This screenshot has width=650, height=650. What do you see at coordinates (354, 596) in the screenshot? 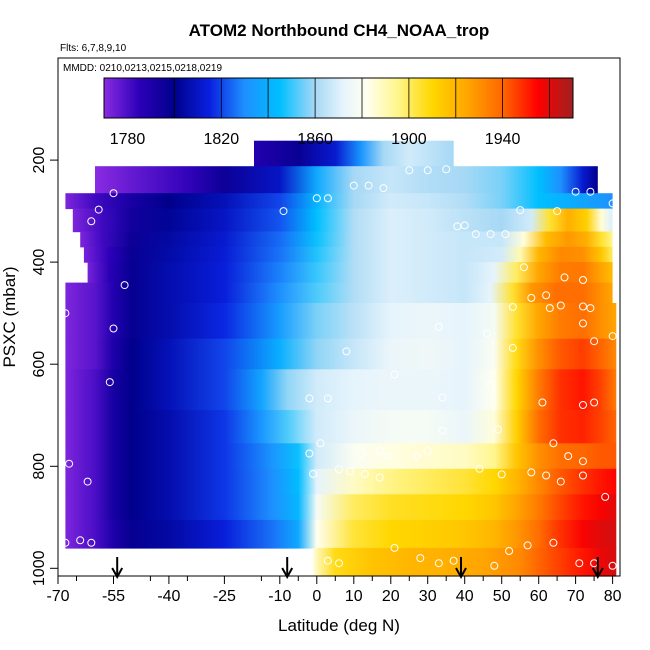
I see `x-tick-label: 10` at bounding box center [354, 596].